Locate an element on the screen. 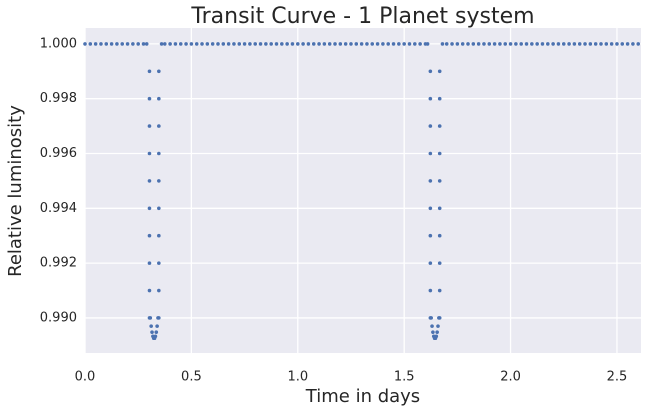 The height and width of the screenshot is (413, 649). x-tick-label: 0.5 is located at coordinates (191, 377).